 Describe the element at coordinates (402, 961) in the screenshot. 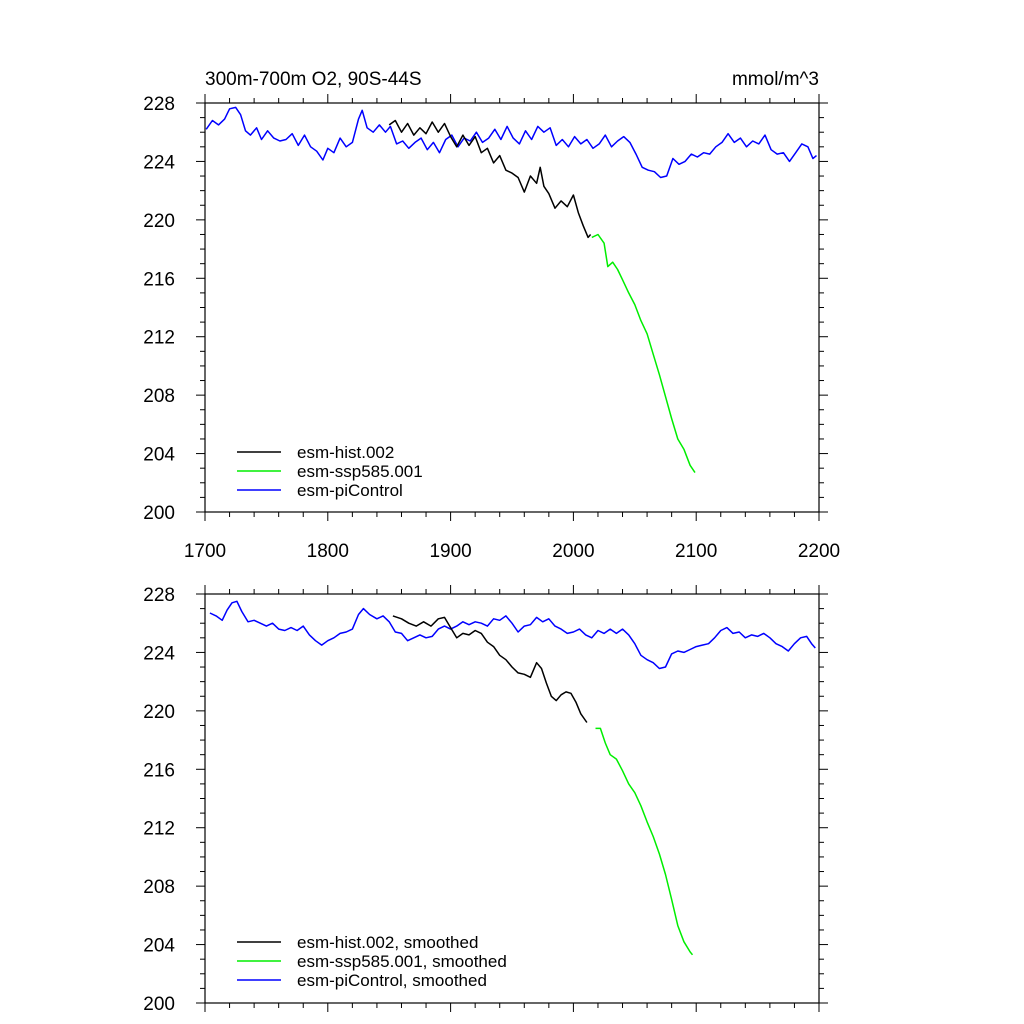

I see `legend-label: esm-ssp585.001, smoothed` at that location.